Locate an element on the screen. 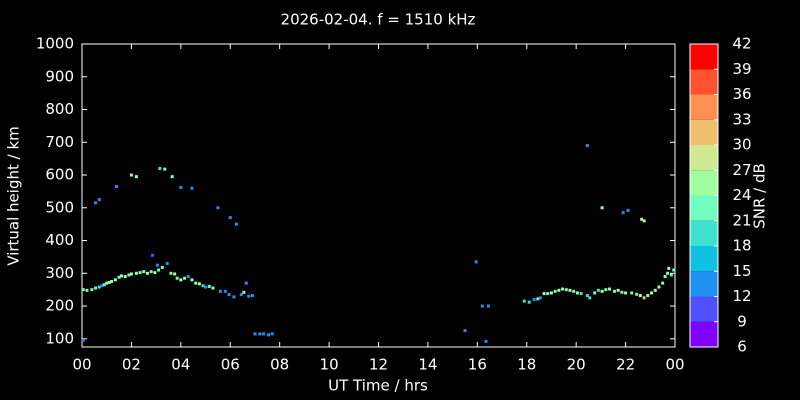 This screenshot has height=400, width=800. x-tick-label: 18 is located at coordinates (526, 365).